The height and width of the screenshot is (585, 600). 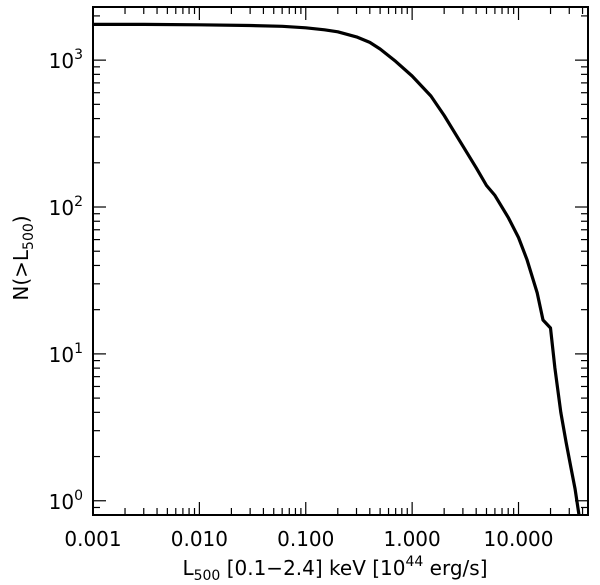 What do you see at coordinates (66, 501) in the screenshot?
I see `y-tick-label: 10⁰` at bounding box center [66, 501].